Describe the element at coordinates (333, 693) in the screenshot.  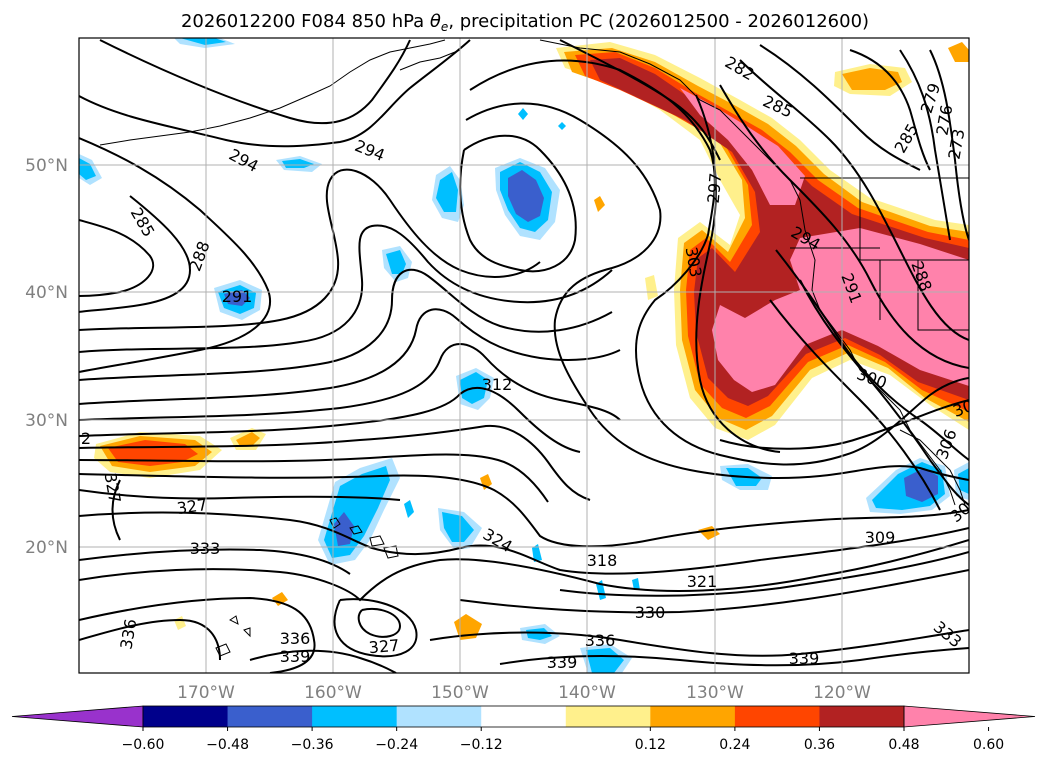
I see `lon-label: 160°W` at that location.